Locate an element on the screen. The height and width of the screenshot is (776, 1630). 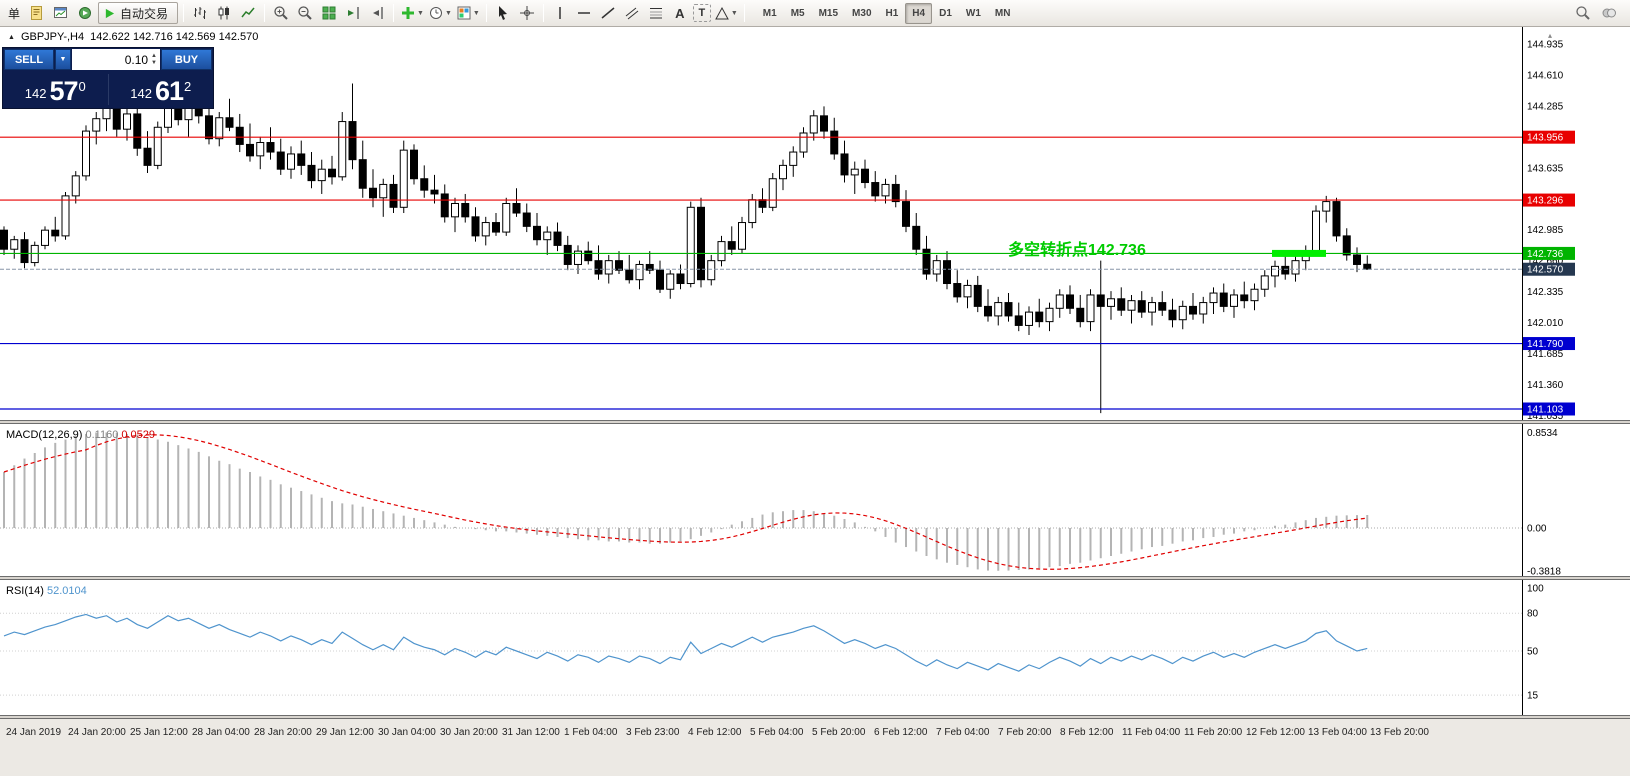
timeframe-m5: M5 is located at coordinates (797, 13).